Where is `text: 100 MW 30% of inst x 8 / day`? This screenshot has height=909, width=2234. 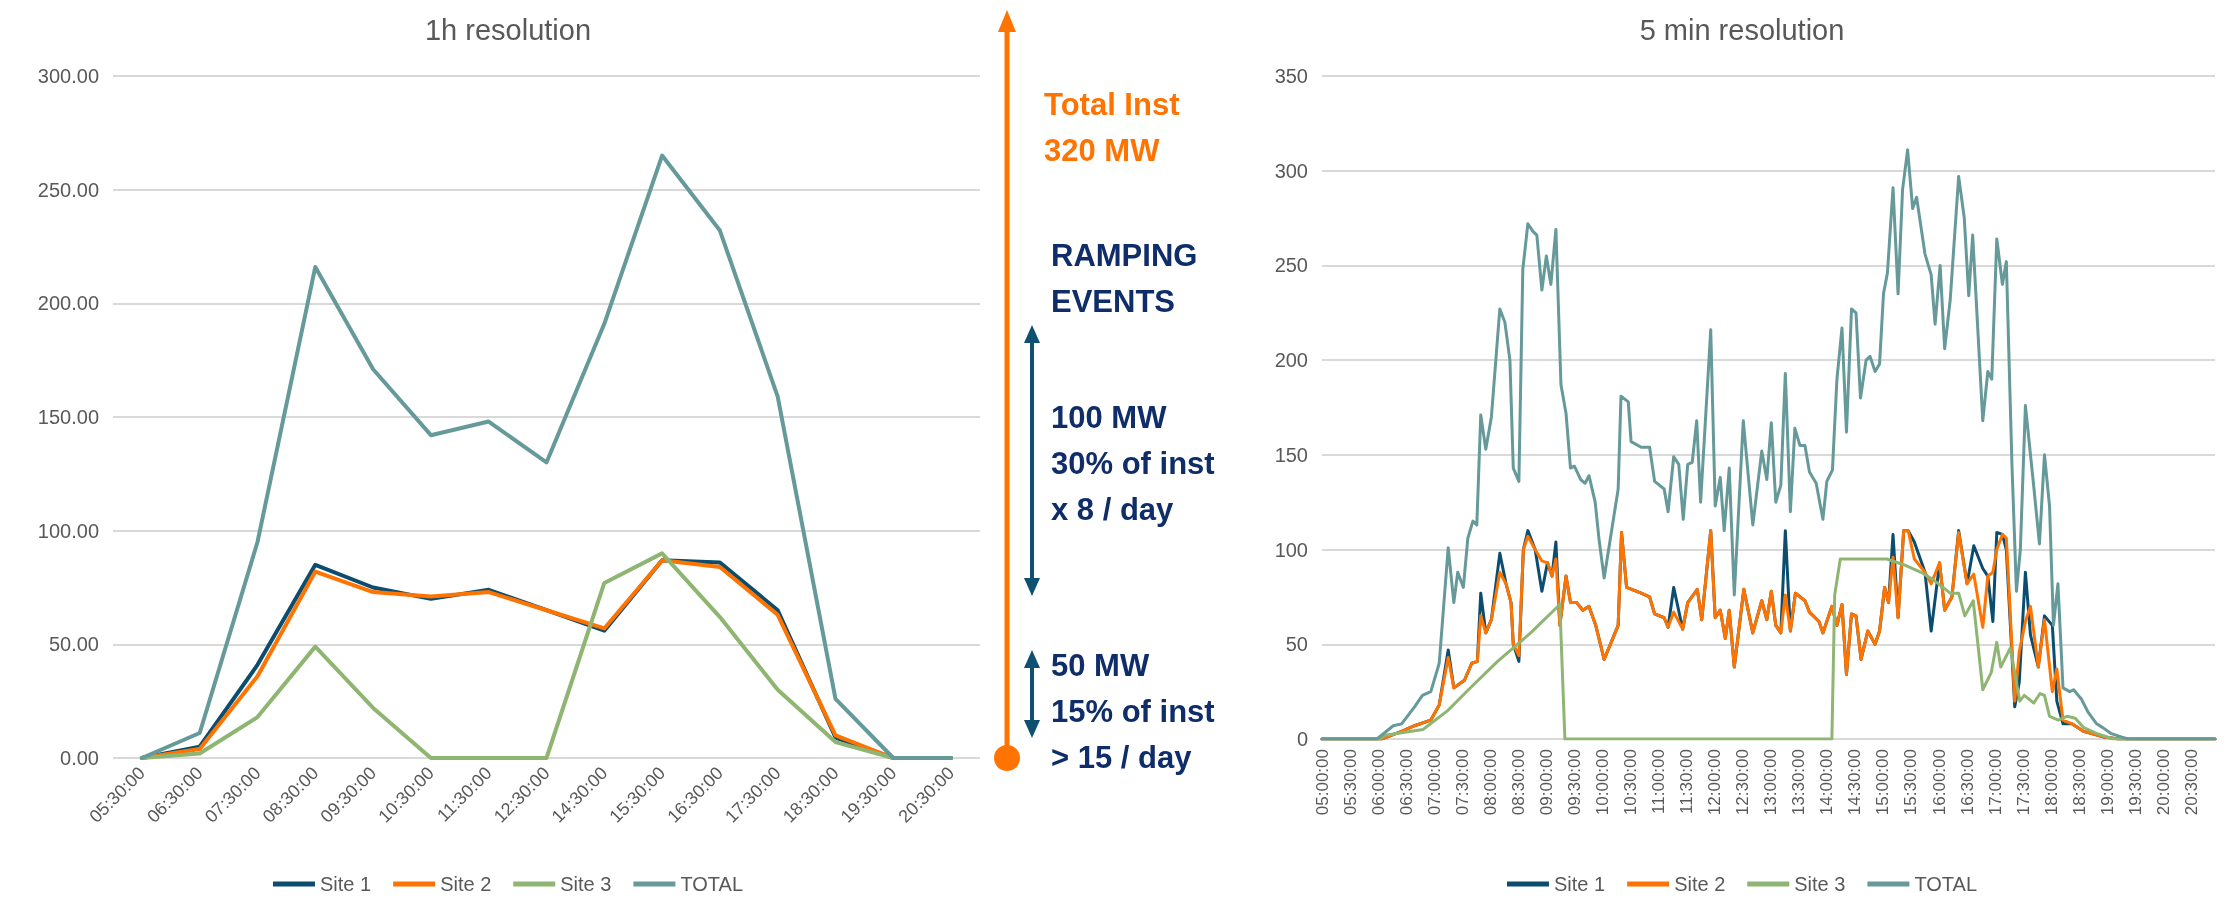 text: 100 MW 30% of inst x 8 / day is located at coordinates (1133, 464).